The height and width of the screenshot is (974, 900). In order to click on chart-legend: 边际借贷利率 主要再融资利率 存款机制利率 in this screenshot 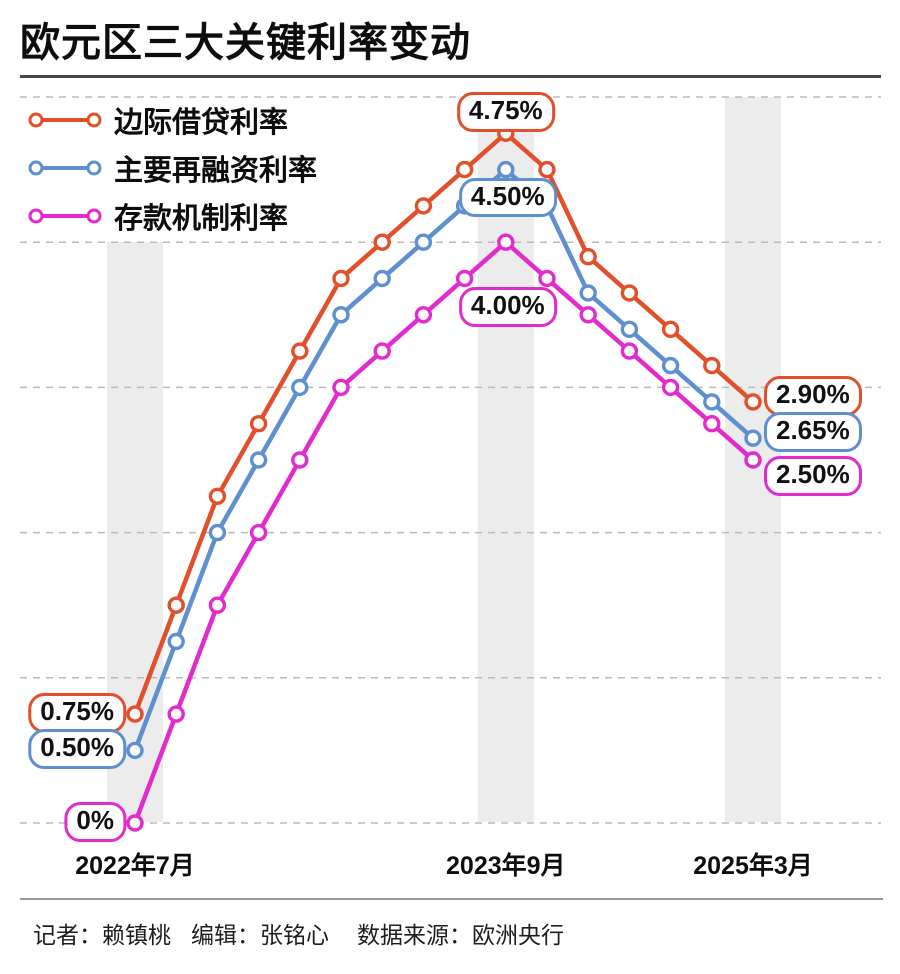, I will do `click(172, 168)`.